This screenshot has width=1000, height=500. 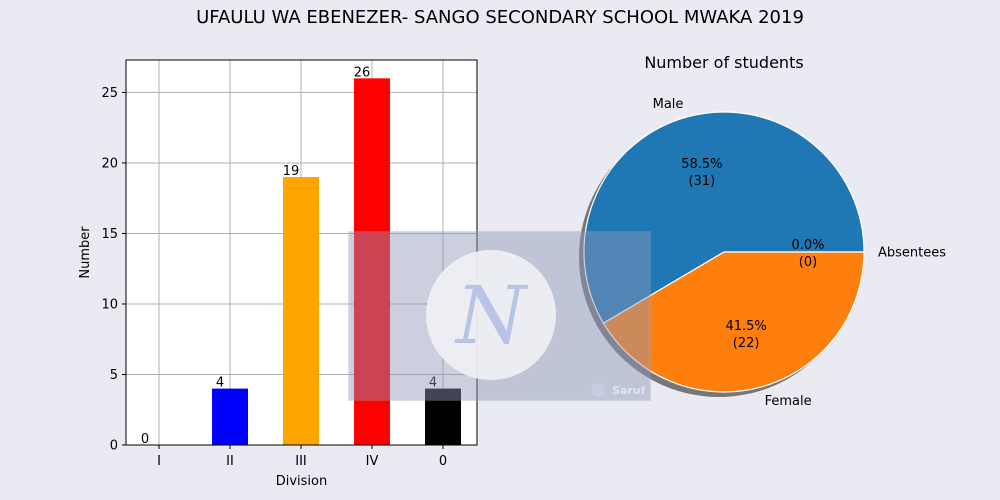 What do you see at coordinates (109, 163) in the screenshot?
I see `y-tick-label: 20` at bounding box center [109, 163].